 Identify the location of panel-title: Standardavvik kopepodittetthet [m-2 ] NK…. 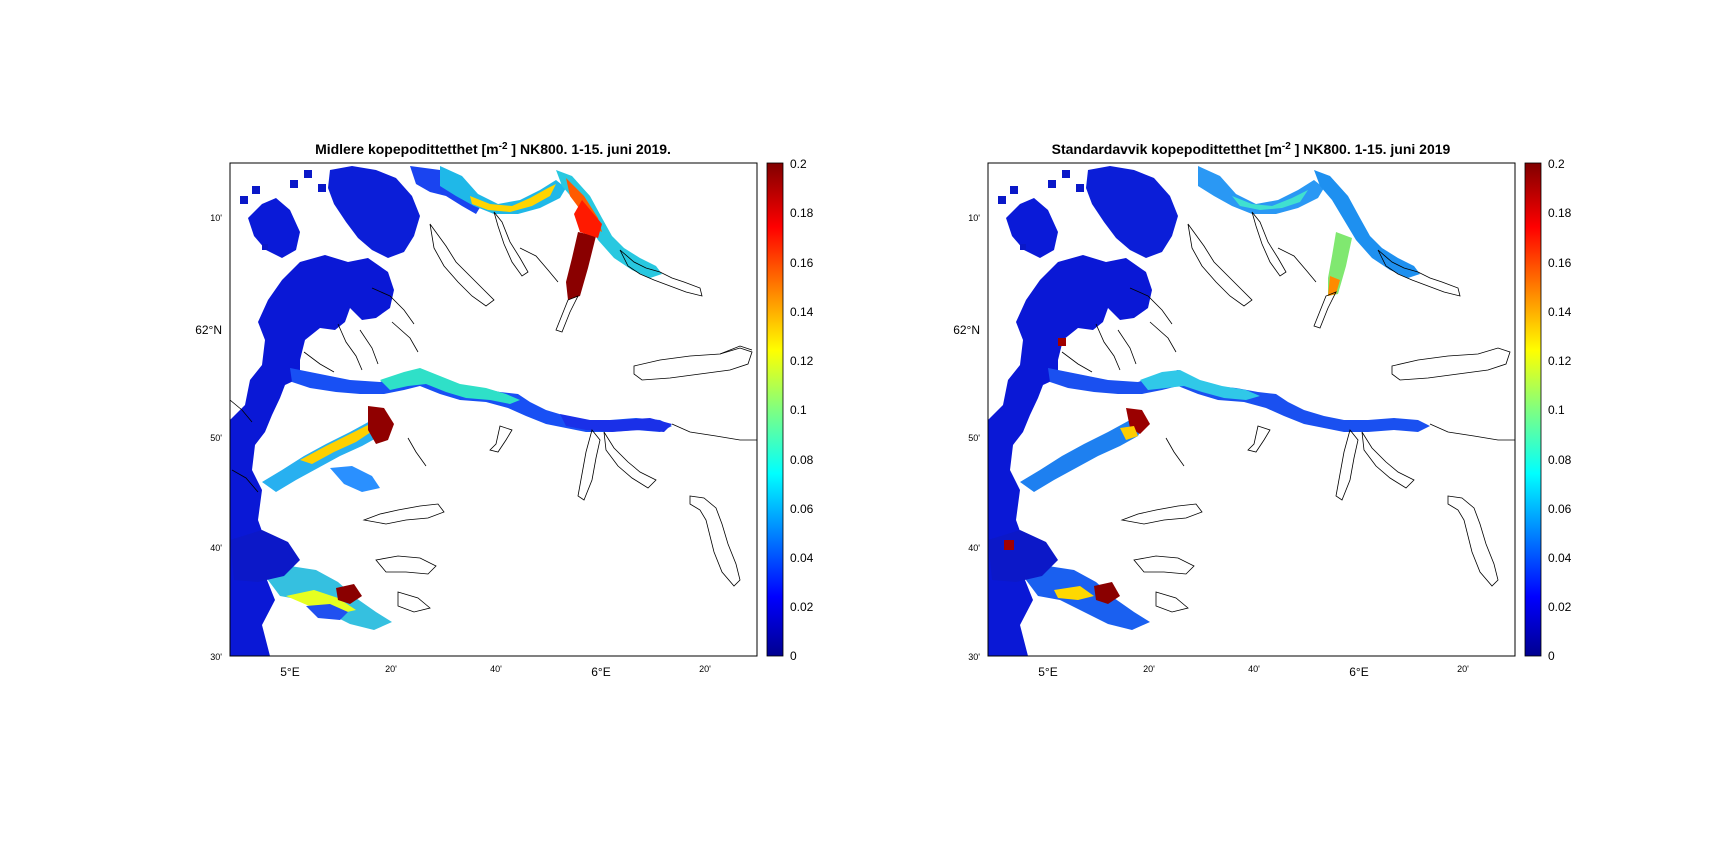
(1251, 149).